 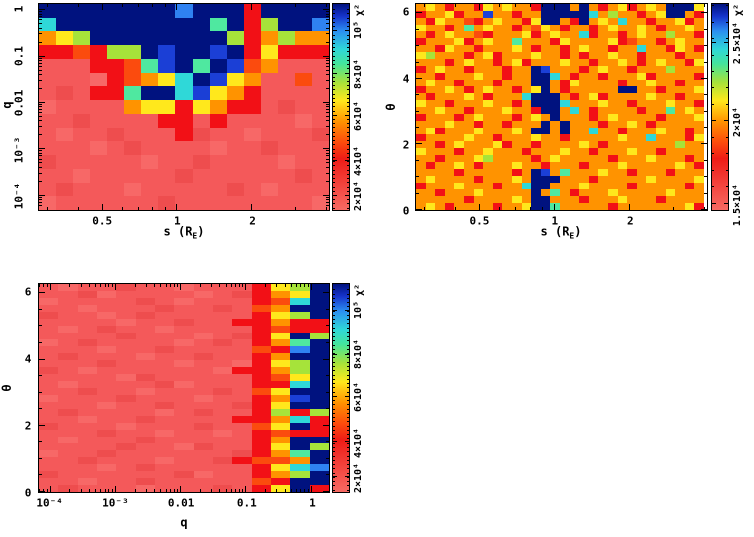 I want to click on x-tick-label: 2, so click(x=252, y=221).